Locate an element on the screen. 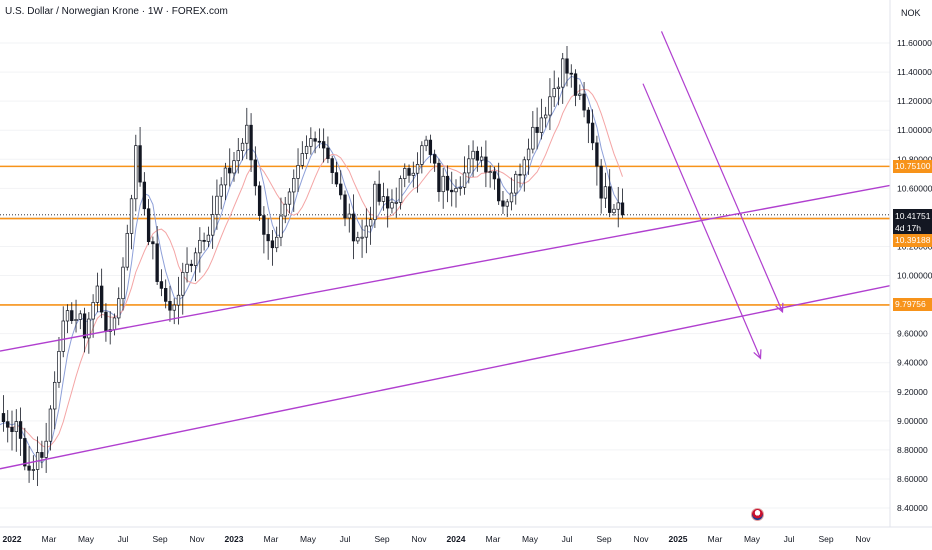  current-price-tag: 10.41751 4d 17h is located at coordinates (912, 221).